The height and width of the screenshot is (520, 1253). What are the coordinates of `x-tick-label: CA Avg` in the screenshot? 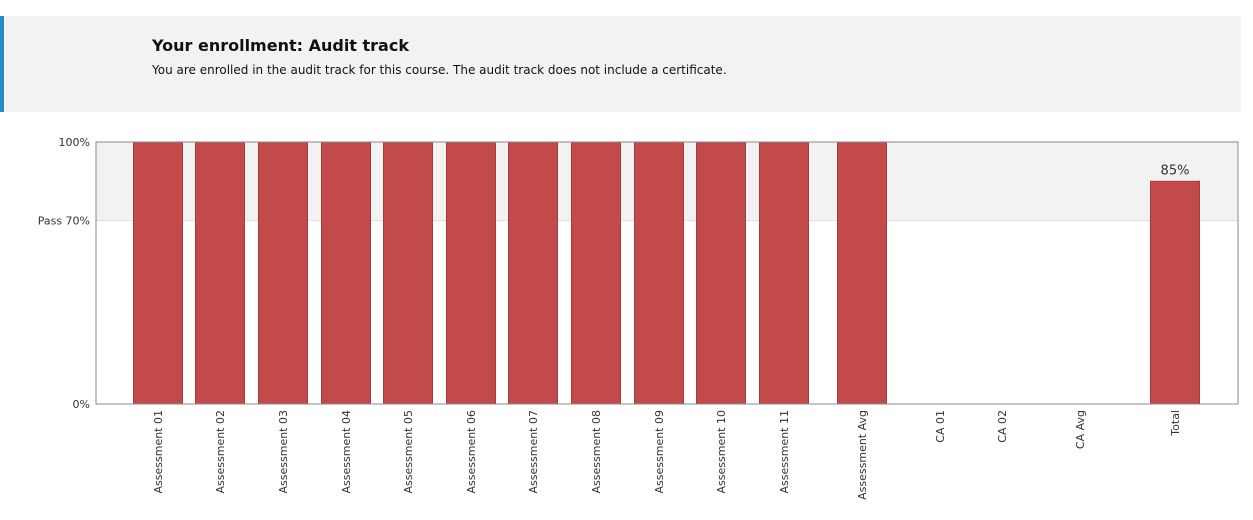 It's located at (1080, 429).